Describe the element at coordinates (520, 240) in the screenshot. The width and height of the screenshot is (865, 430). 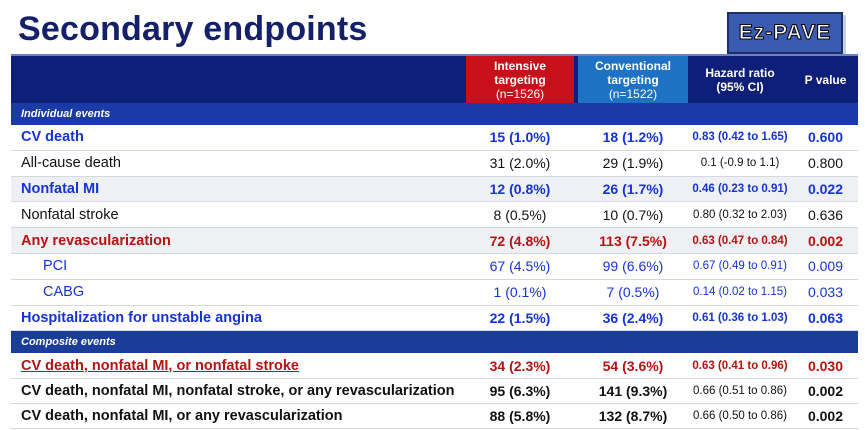
I see `intensive-value: 72 (4.8%)` at that location.